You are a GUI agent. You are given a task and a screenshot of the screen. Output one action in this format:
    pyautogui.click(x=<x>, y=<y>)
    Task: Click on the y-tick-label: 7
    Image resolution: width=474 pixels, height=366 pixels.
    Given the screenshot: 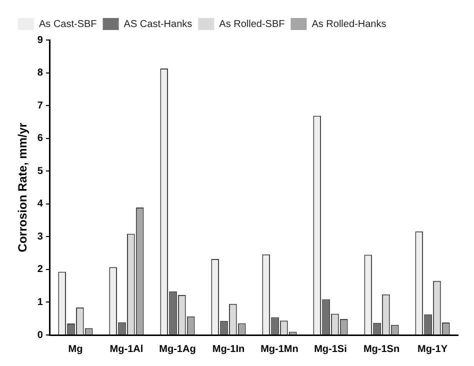 What is the action you would take?
    pyautogui.click(x=40, y=106)
    